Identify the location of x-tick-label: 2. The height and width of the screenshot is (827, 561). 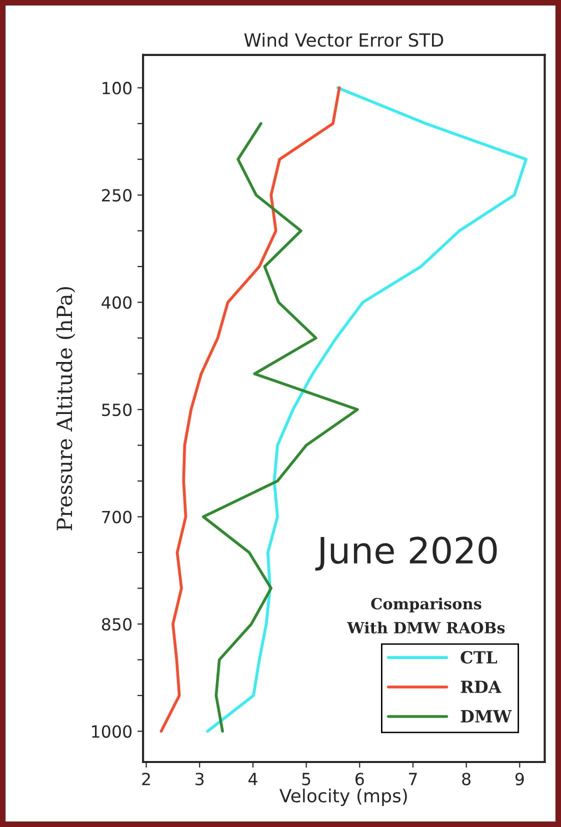
(146, 779).